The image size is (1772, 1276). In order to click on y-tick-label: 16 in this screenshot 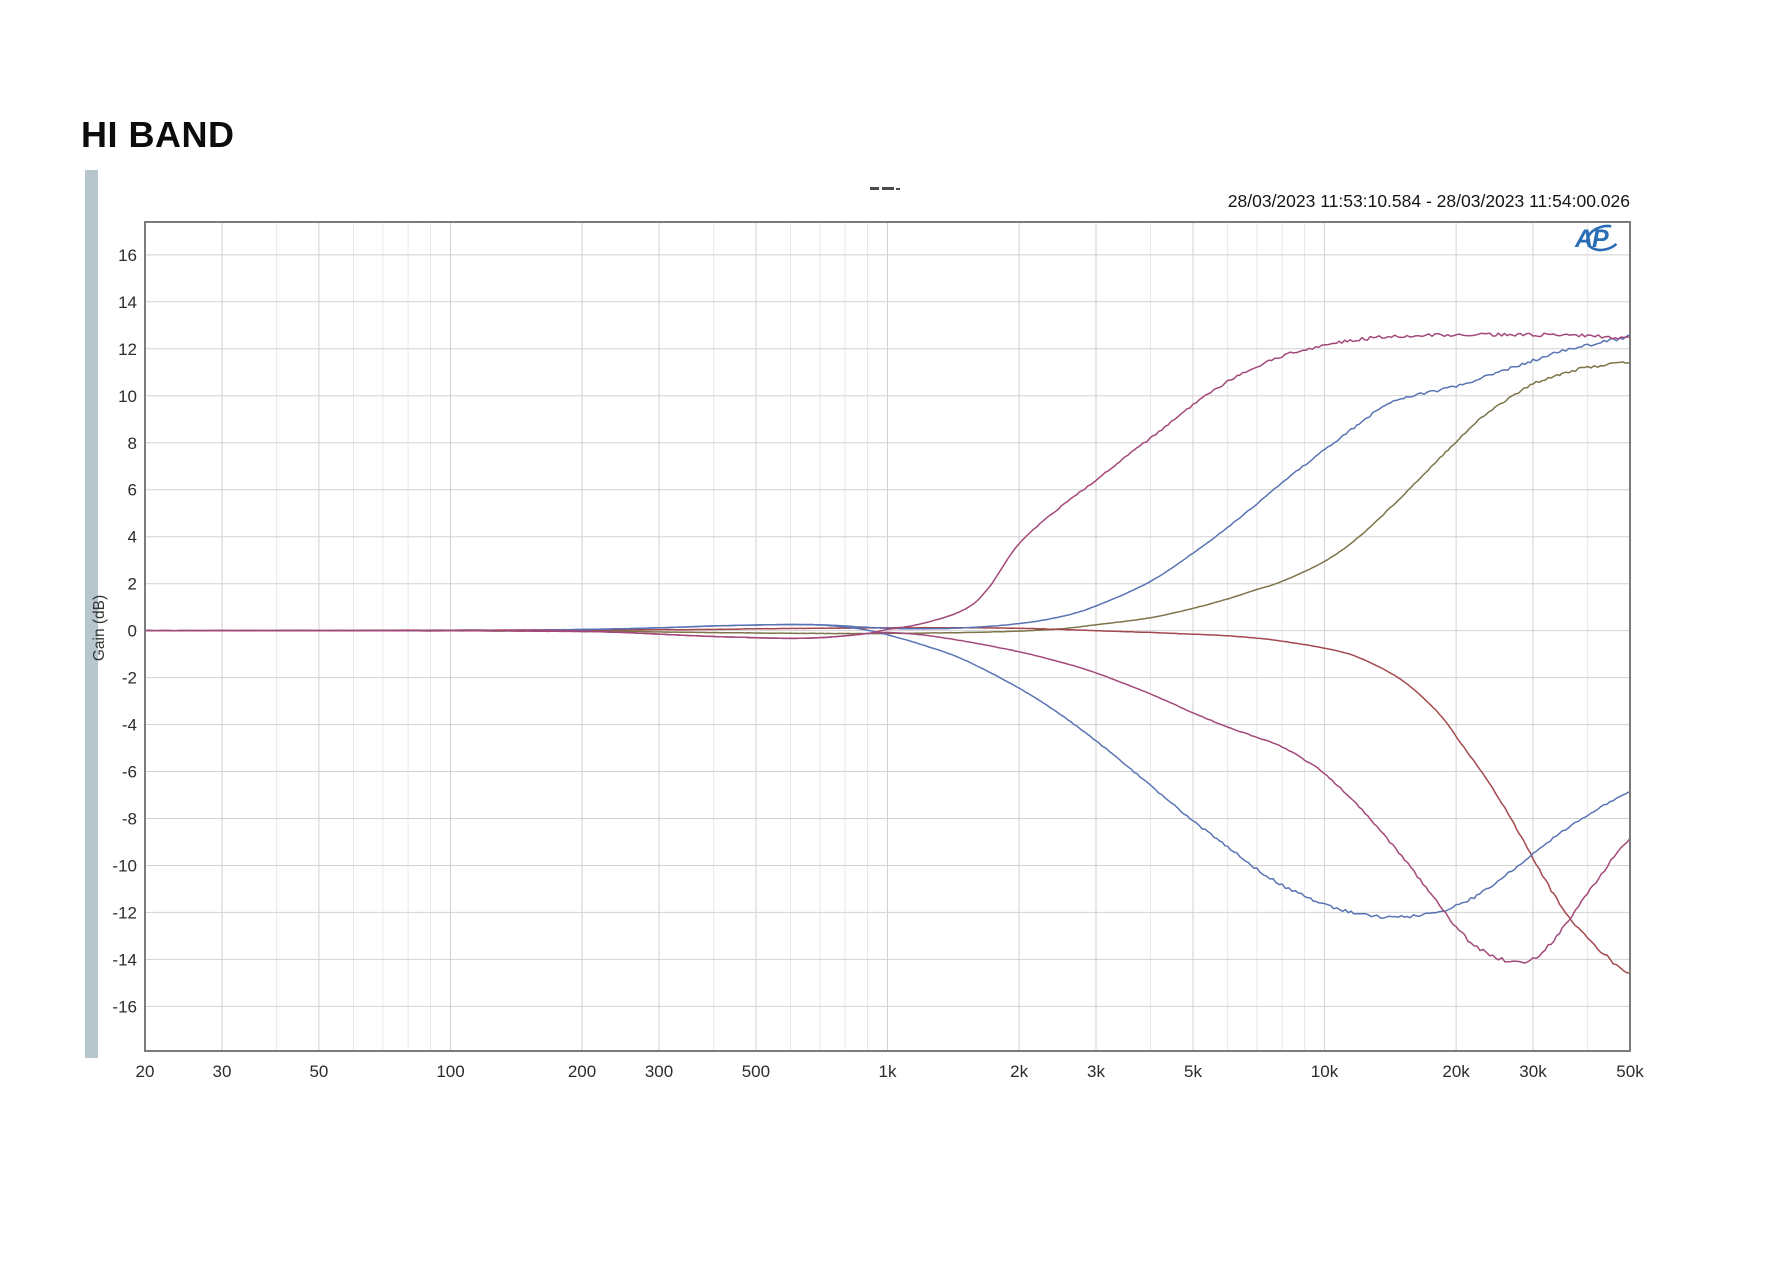, I will do `click(127, 255)`.